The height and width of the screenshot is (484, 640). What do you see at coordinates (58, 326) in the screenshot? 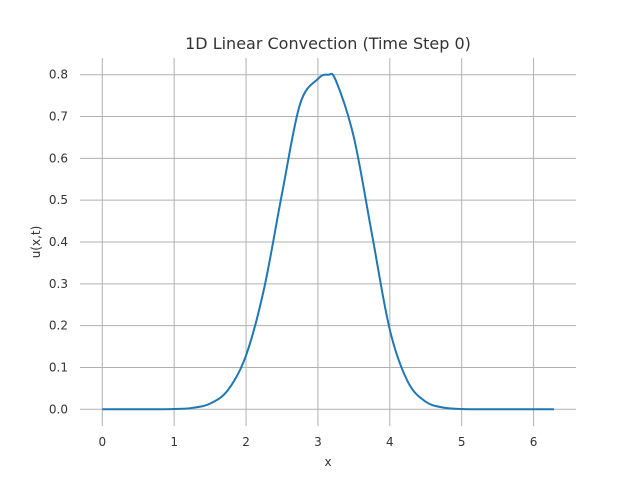
I see `y-tick-label: 0.2` at bounding box center [58, 326].